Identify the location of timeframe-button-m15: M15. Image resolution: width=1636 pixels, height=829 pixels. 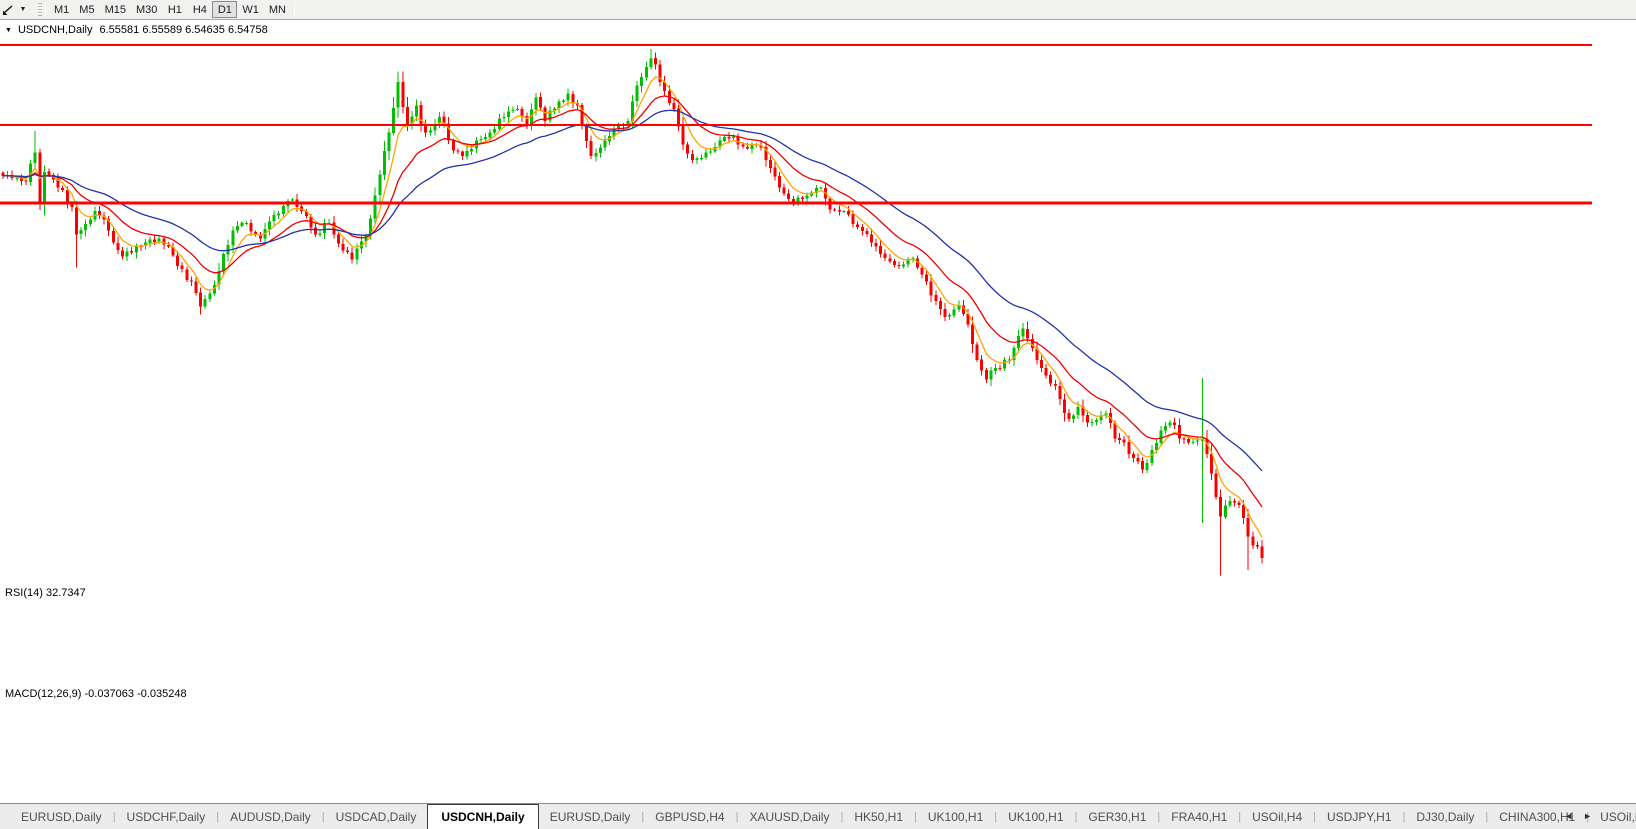
(115, 9).